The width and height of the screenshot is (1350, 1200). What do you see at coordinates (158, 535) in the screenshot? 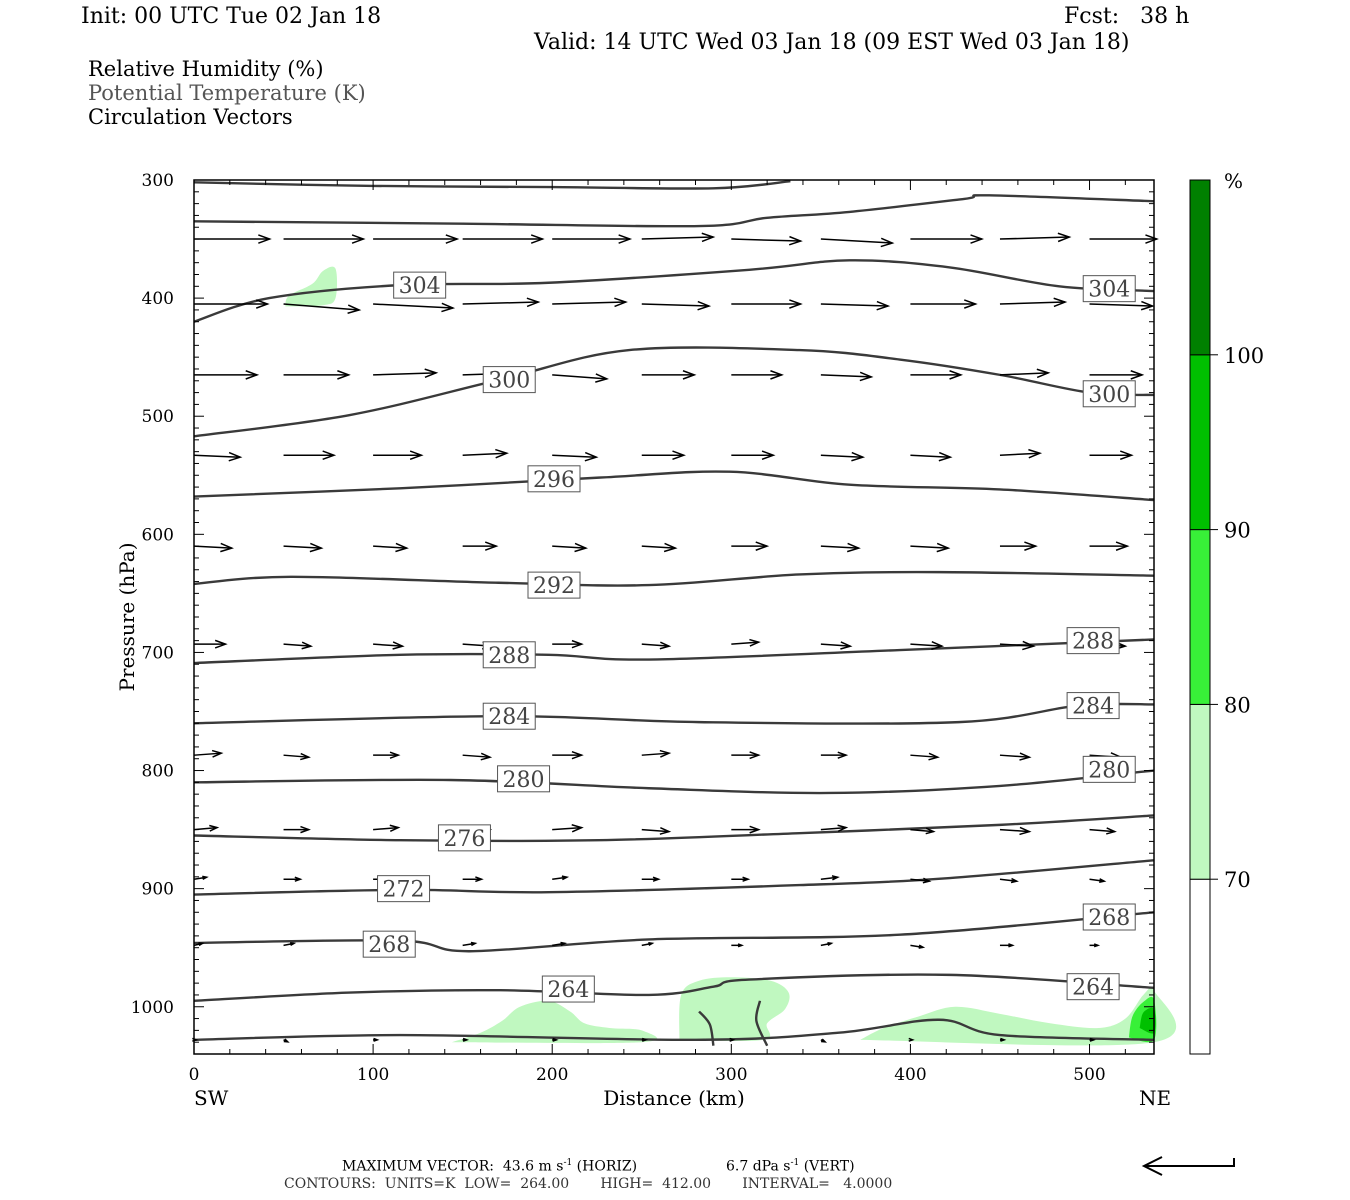
I see `y-tick-label: 600` at bounding box center [158, 535].